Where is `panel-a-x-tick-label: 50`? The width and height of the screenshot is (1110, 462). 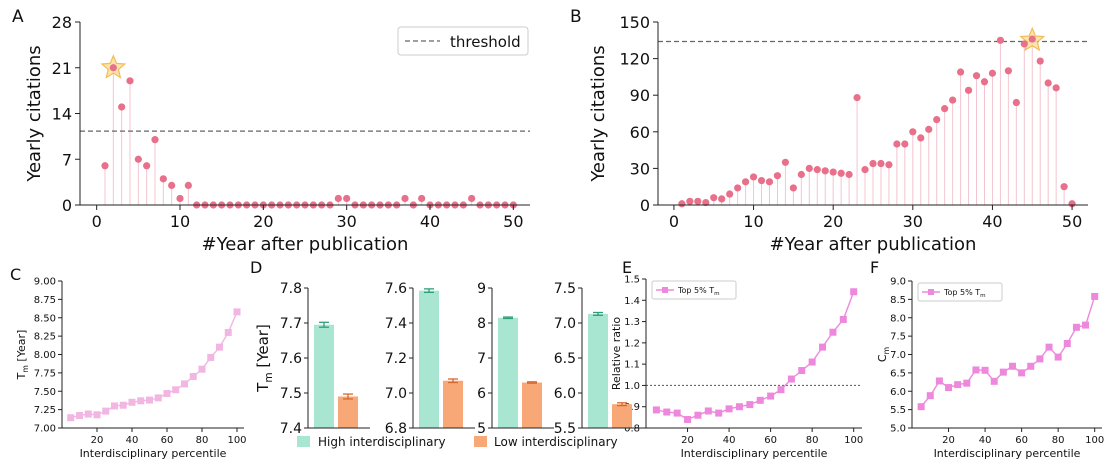 panel-a-x-tick-label: 50 is located at coordinates (513, 221).